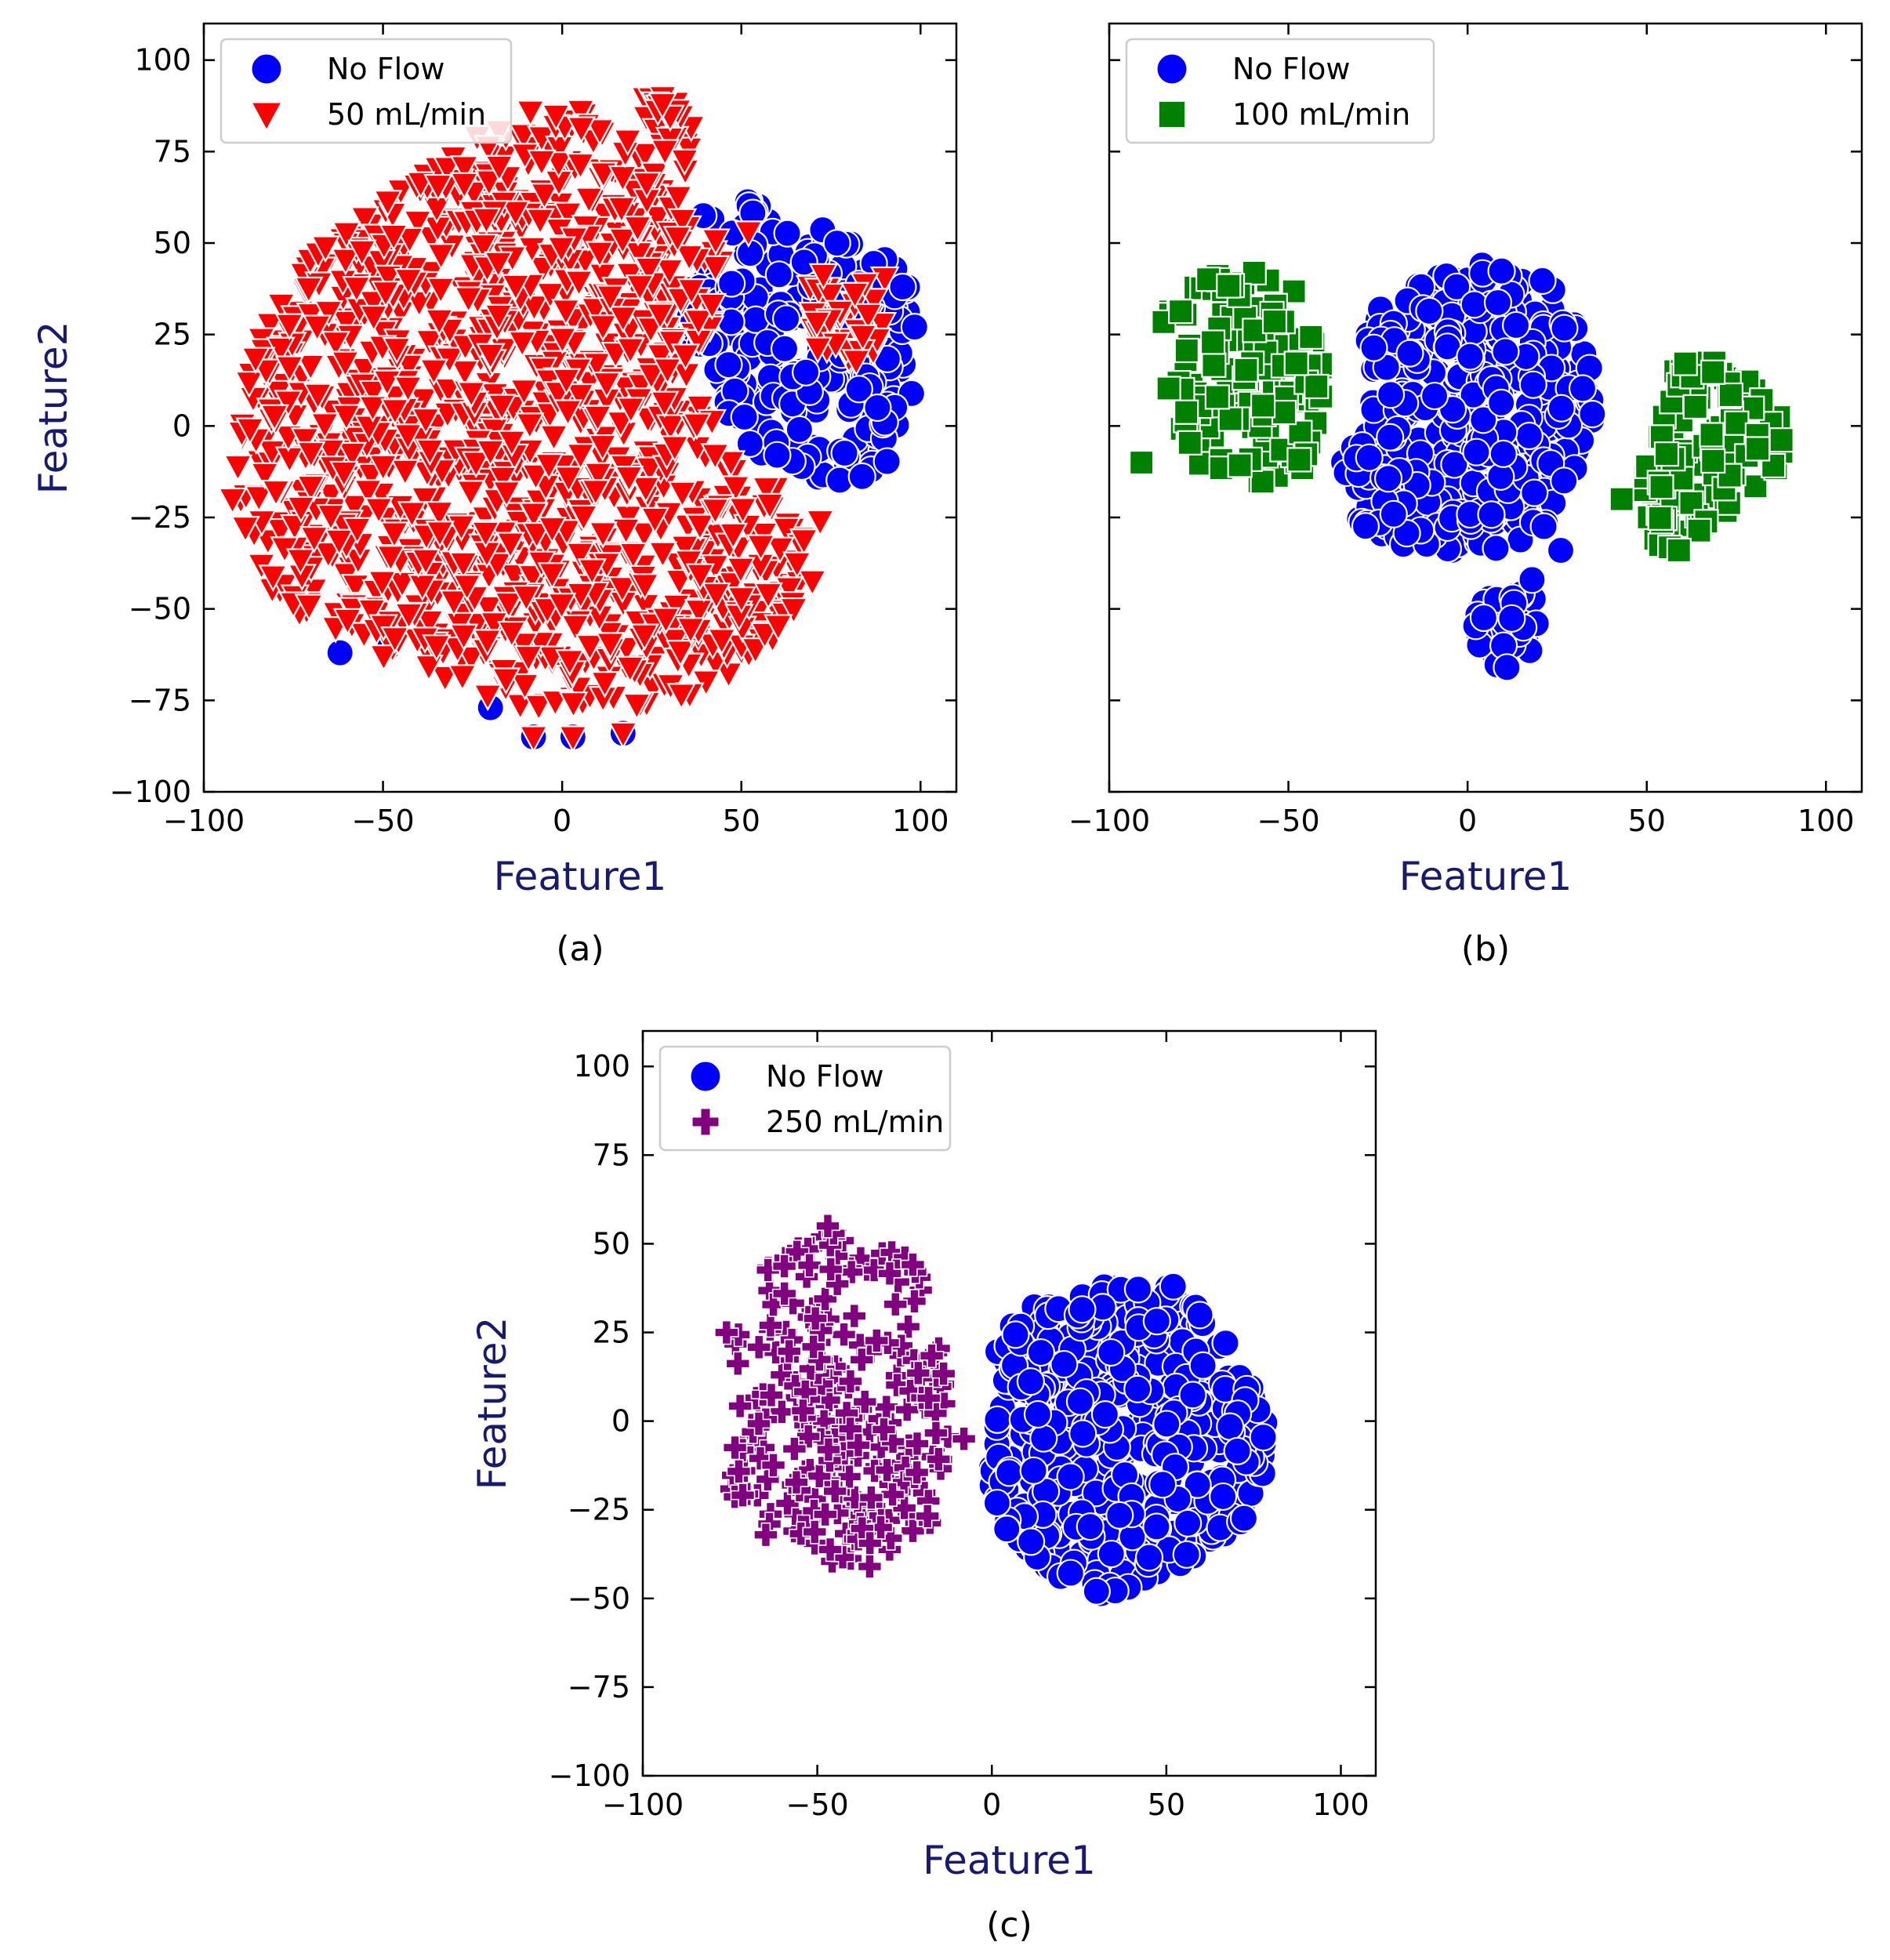 This screenshot has width=1890, height=1960. What do you see at coordinates (150, 792) in the screenshot?
I see `y-tick-label: −100` at bounding box center [150, 792].